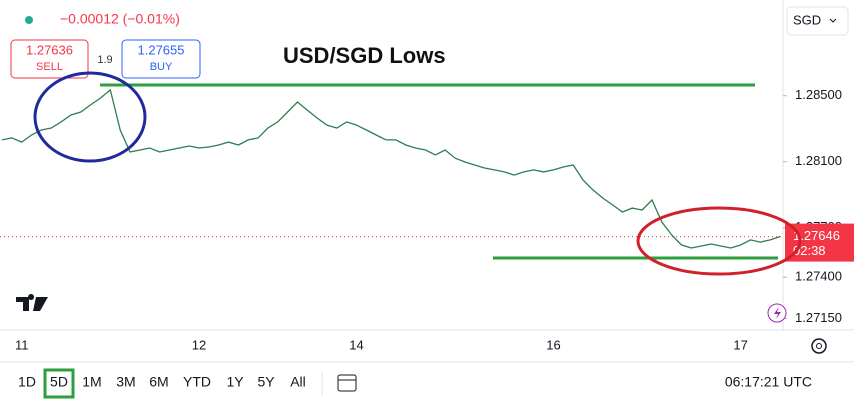 This screenshot has height=407, width=854. I want to click on range-button: 6M, so click(158, 382).